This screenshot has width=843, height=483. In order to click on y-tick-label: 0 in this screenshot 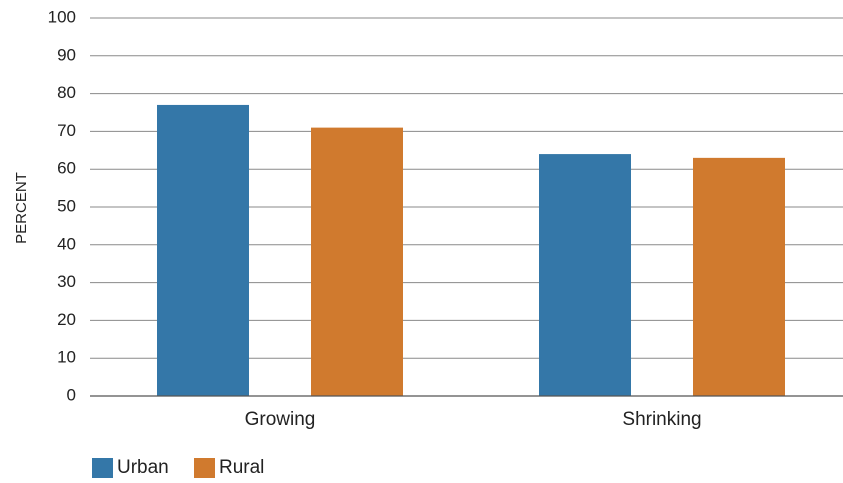, I will do `click(71, 394)`.